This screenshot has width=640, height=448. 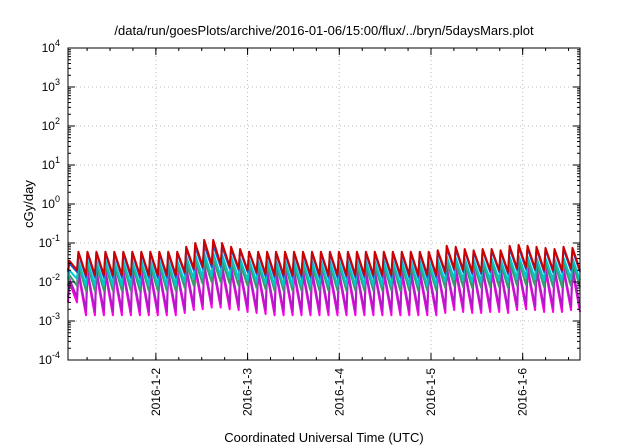 I want to click on y-tick-exponent: -4, so click(x=56, y=355).